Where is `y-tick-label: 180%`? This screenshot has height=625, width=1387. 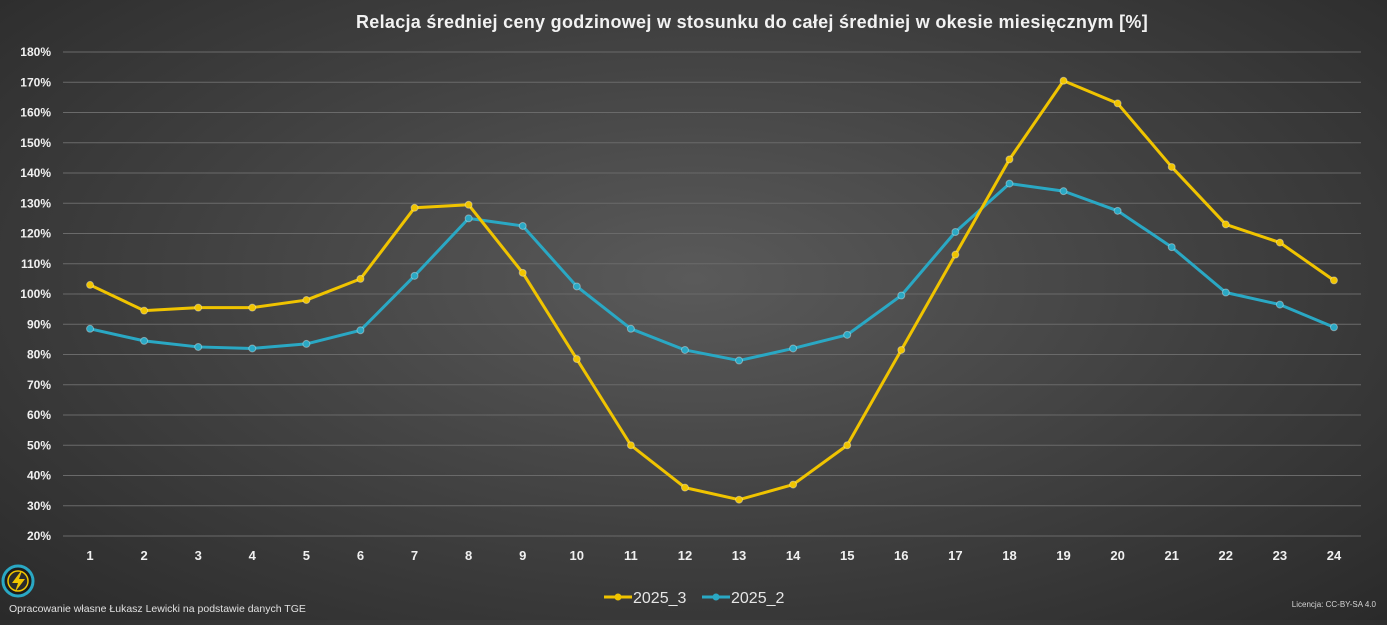 y-tick-label: 180% is located at coordinates (35, 52).